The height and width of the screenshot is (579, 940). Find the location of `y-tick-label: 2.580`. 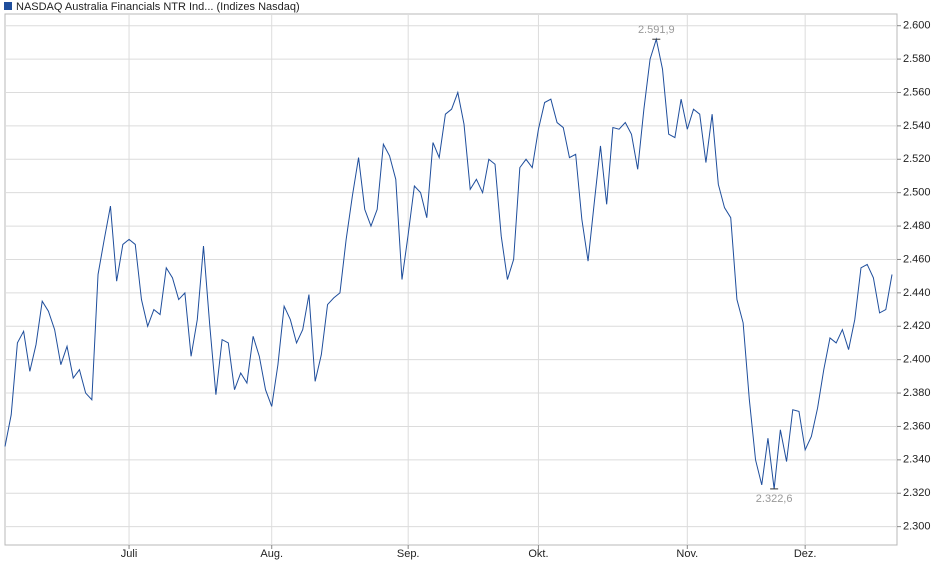

y-tick-label: 2.580 is located at coordinates (917, 59).